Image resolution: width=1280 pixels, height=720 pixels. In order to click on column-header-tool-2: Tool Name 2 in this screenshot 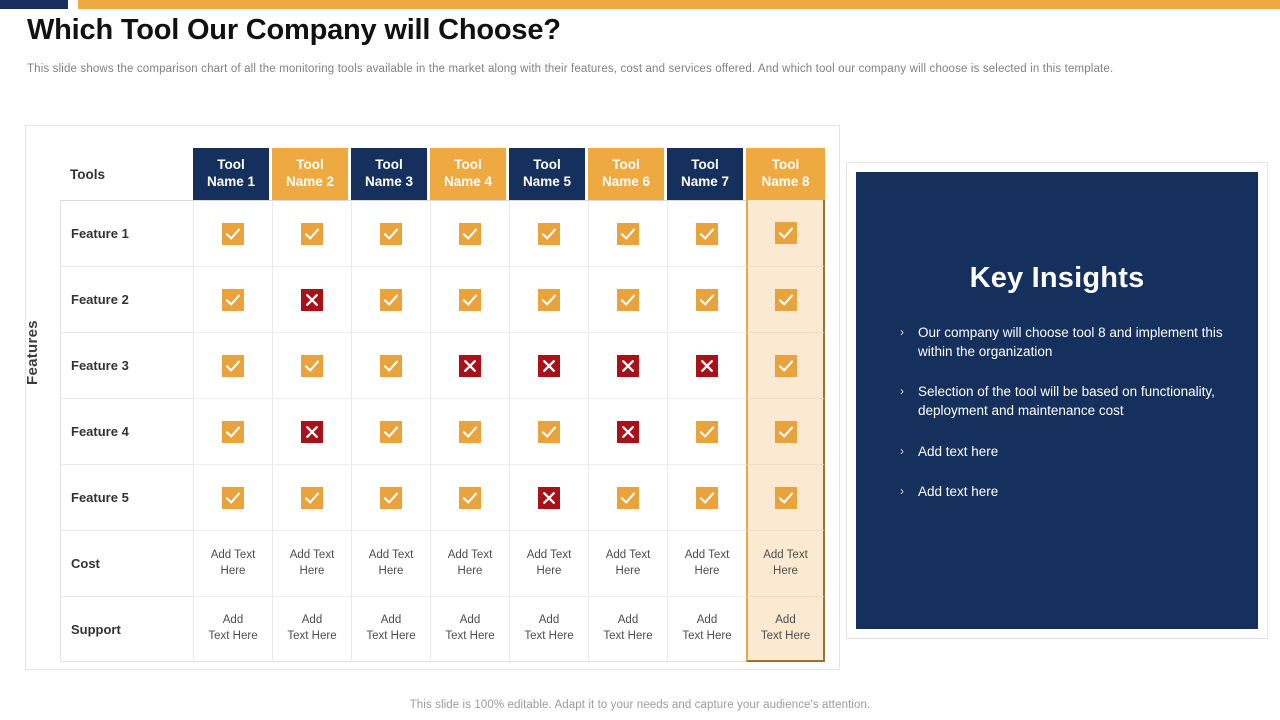, I will do `click(311, 174)`.